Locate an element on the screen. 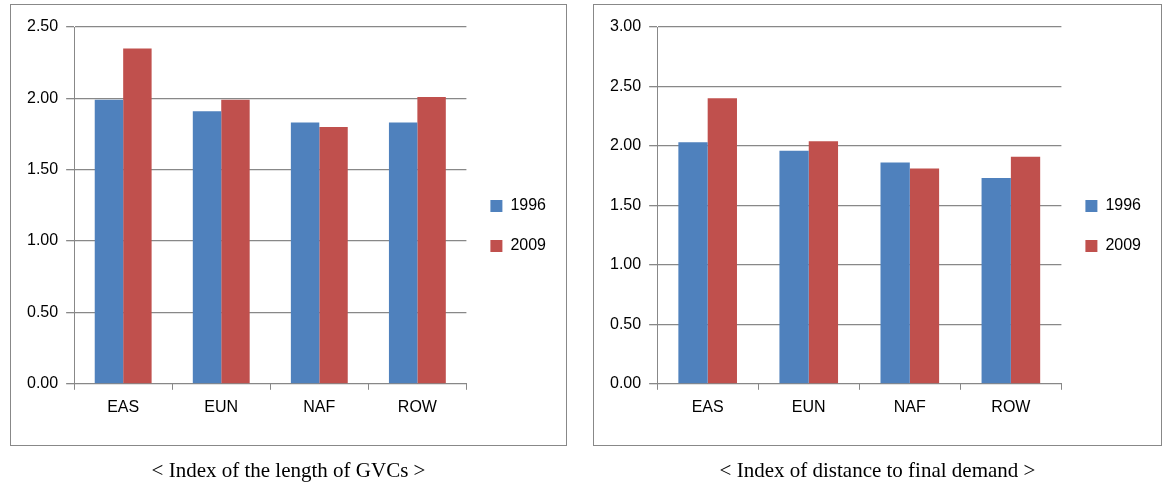 The width and height of the screenshot is (1166, 482). text: < Index of distance to final demand > is located at coordinates (877, 470).